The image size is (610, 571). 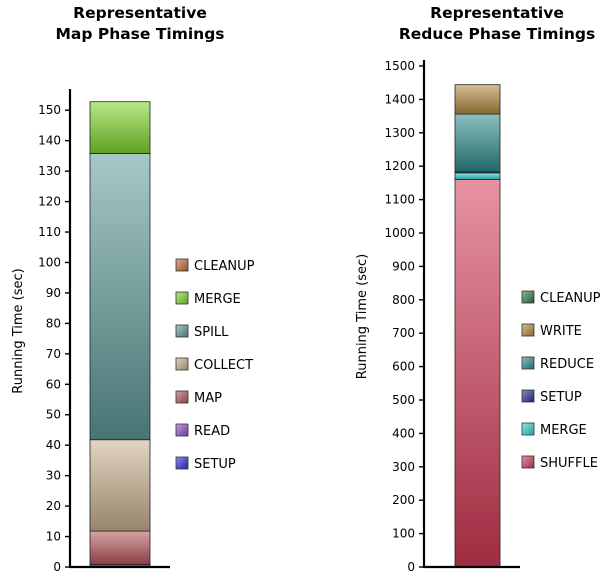 I want to click on chart2-legend-swatch-reduce, so click(x=528, y=363).